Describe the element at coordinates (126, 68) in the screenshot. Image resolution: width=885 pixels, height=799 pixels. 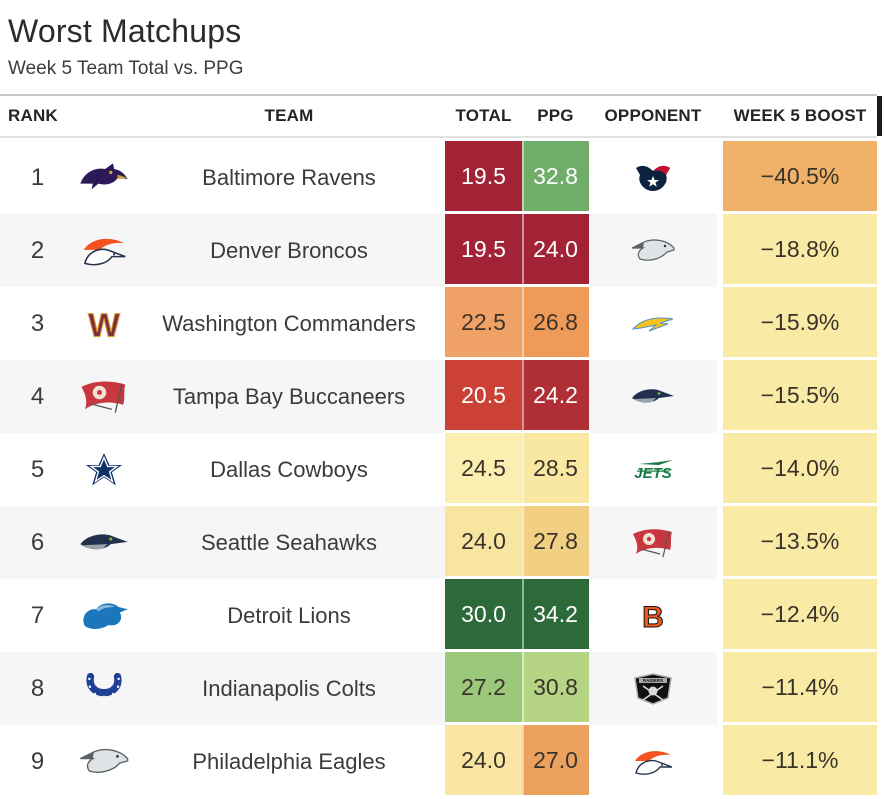
I see `page-subtitle: Week 5 Team Total vs. PPG` at that location.